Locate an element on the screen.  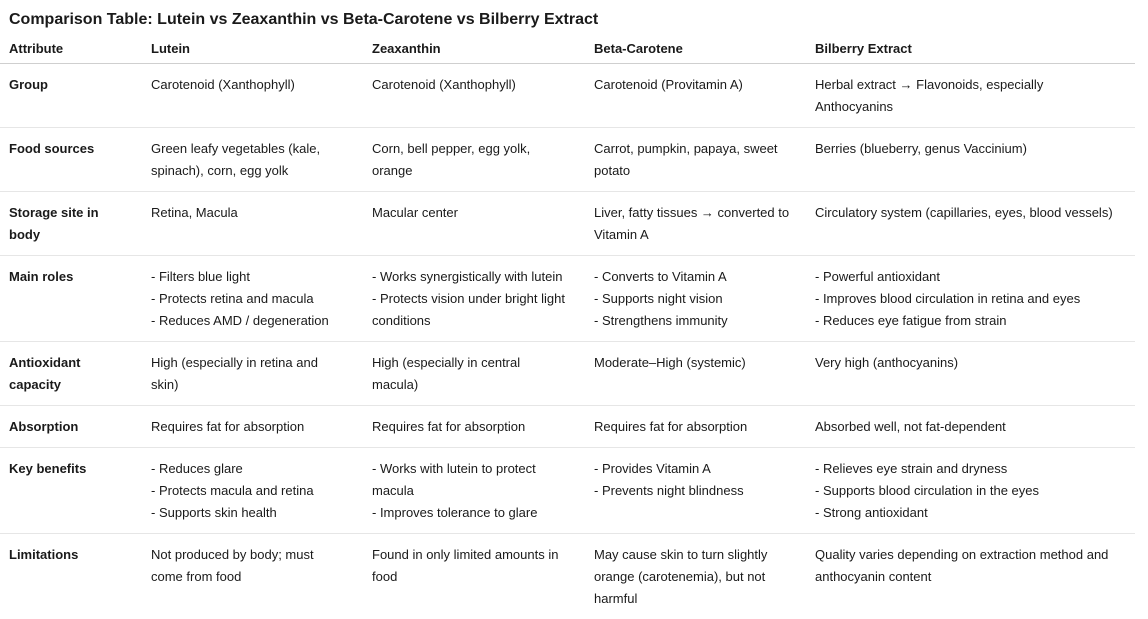
column-header: Attribute is located at coordinates (71, 51).